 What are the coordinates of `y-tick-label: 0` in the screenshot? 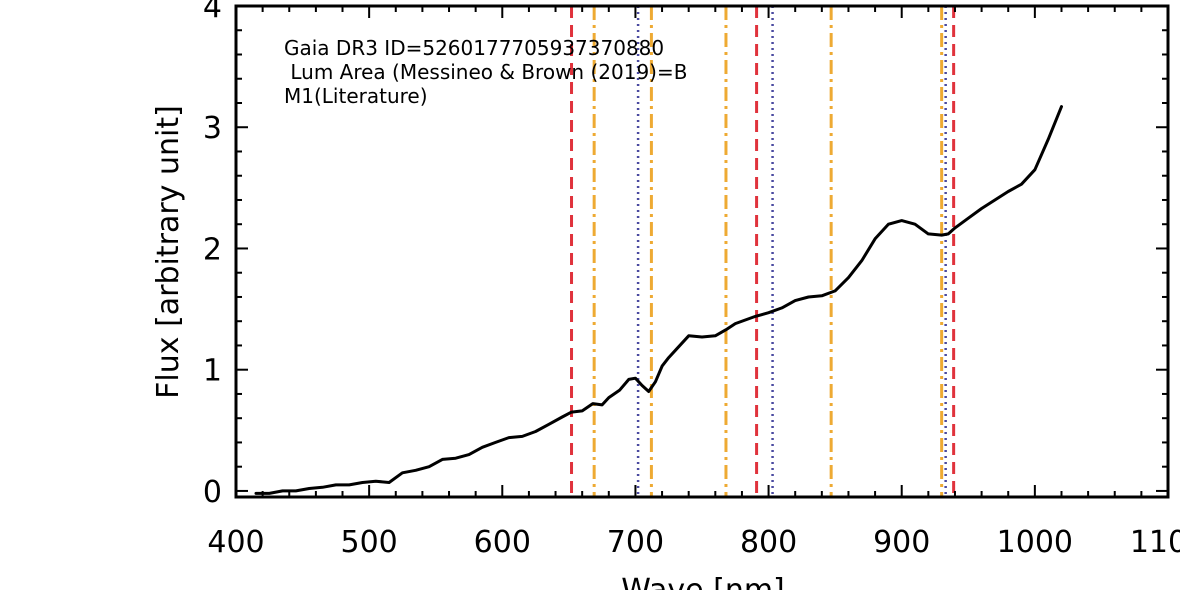 It's located at (212, 492).